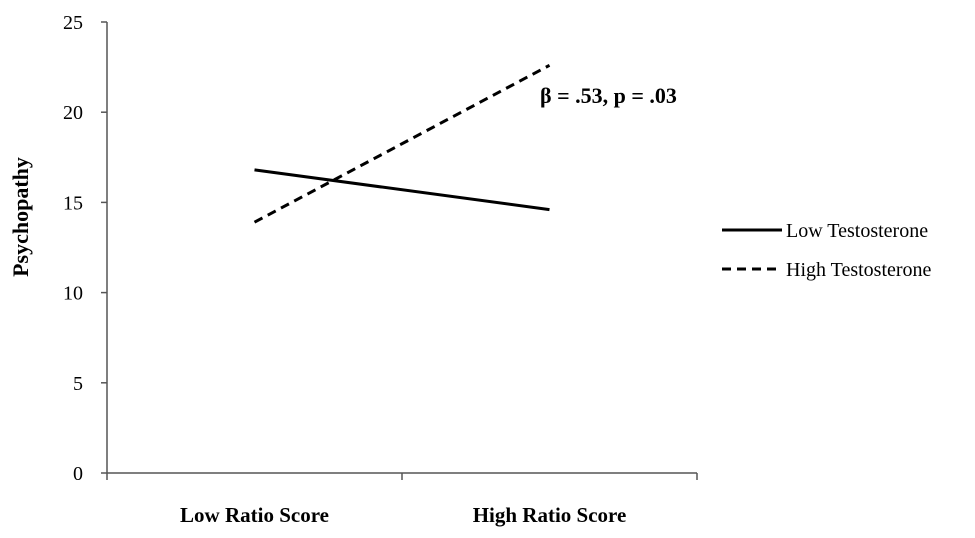 This screenshot has height=538, width=975. I want to click on y-tick-label: 5, so click(78, 384).